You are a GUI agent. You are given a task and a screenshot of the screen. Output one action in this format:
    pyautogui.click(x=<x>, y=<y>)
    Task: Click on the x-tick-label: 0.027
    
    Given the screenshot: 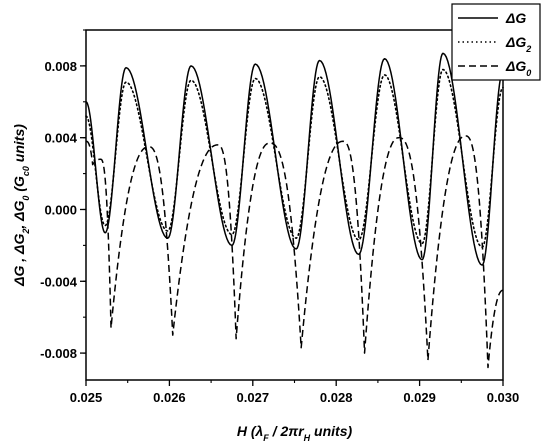 What is the action you would take?
    pyautogui.click(x=253, y=397)
    